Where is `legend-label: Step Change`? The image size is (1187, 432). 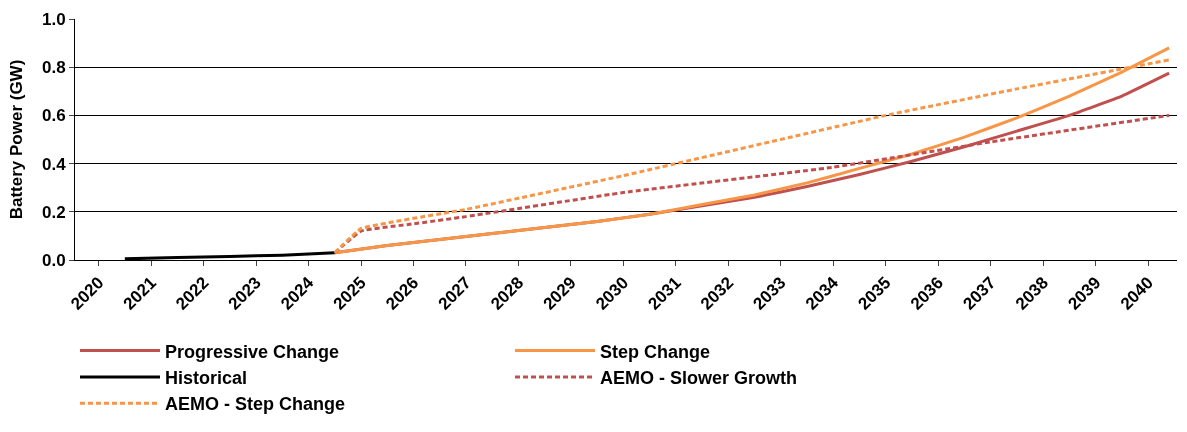 legend-label: Step Change is located at coordinates (655, 351).